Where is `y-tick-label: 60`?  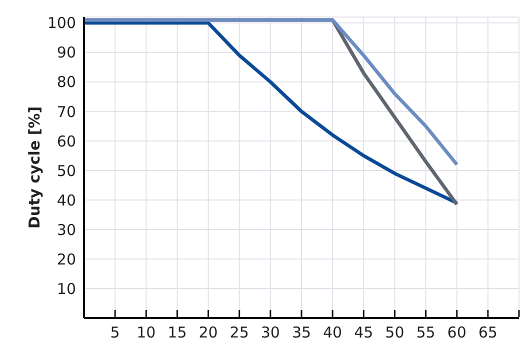
y-tick-label: 60 is located at coordinates (66, 141).